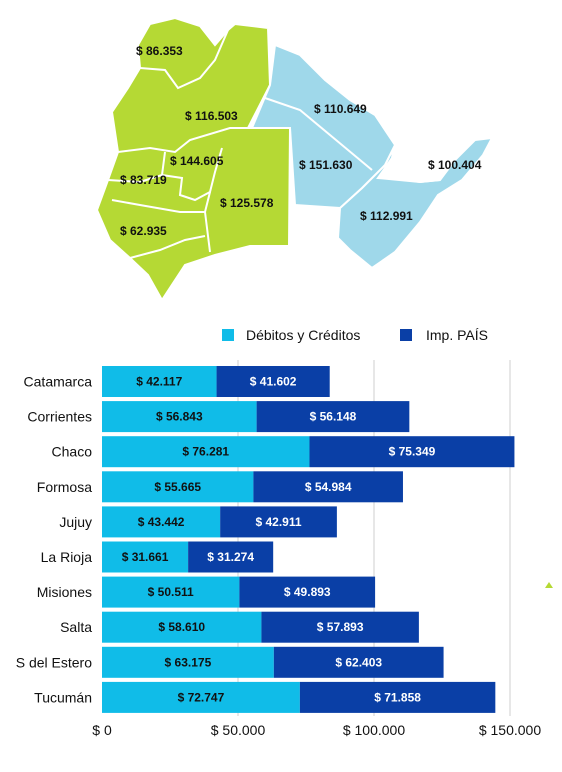 The width and height of the screenshot is (562, 772). I want to click on map-value-label-catamarca: $ 86.353, so click(159, 51).